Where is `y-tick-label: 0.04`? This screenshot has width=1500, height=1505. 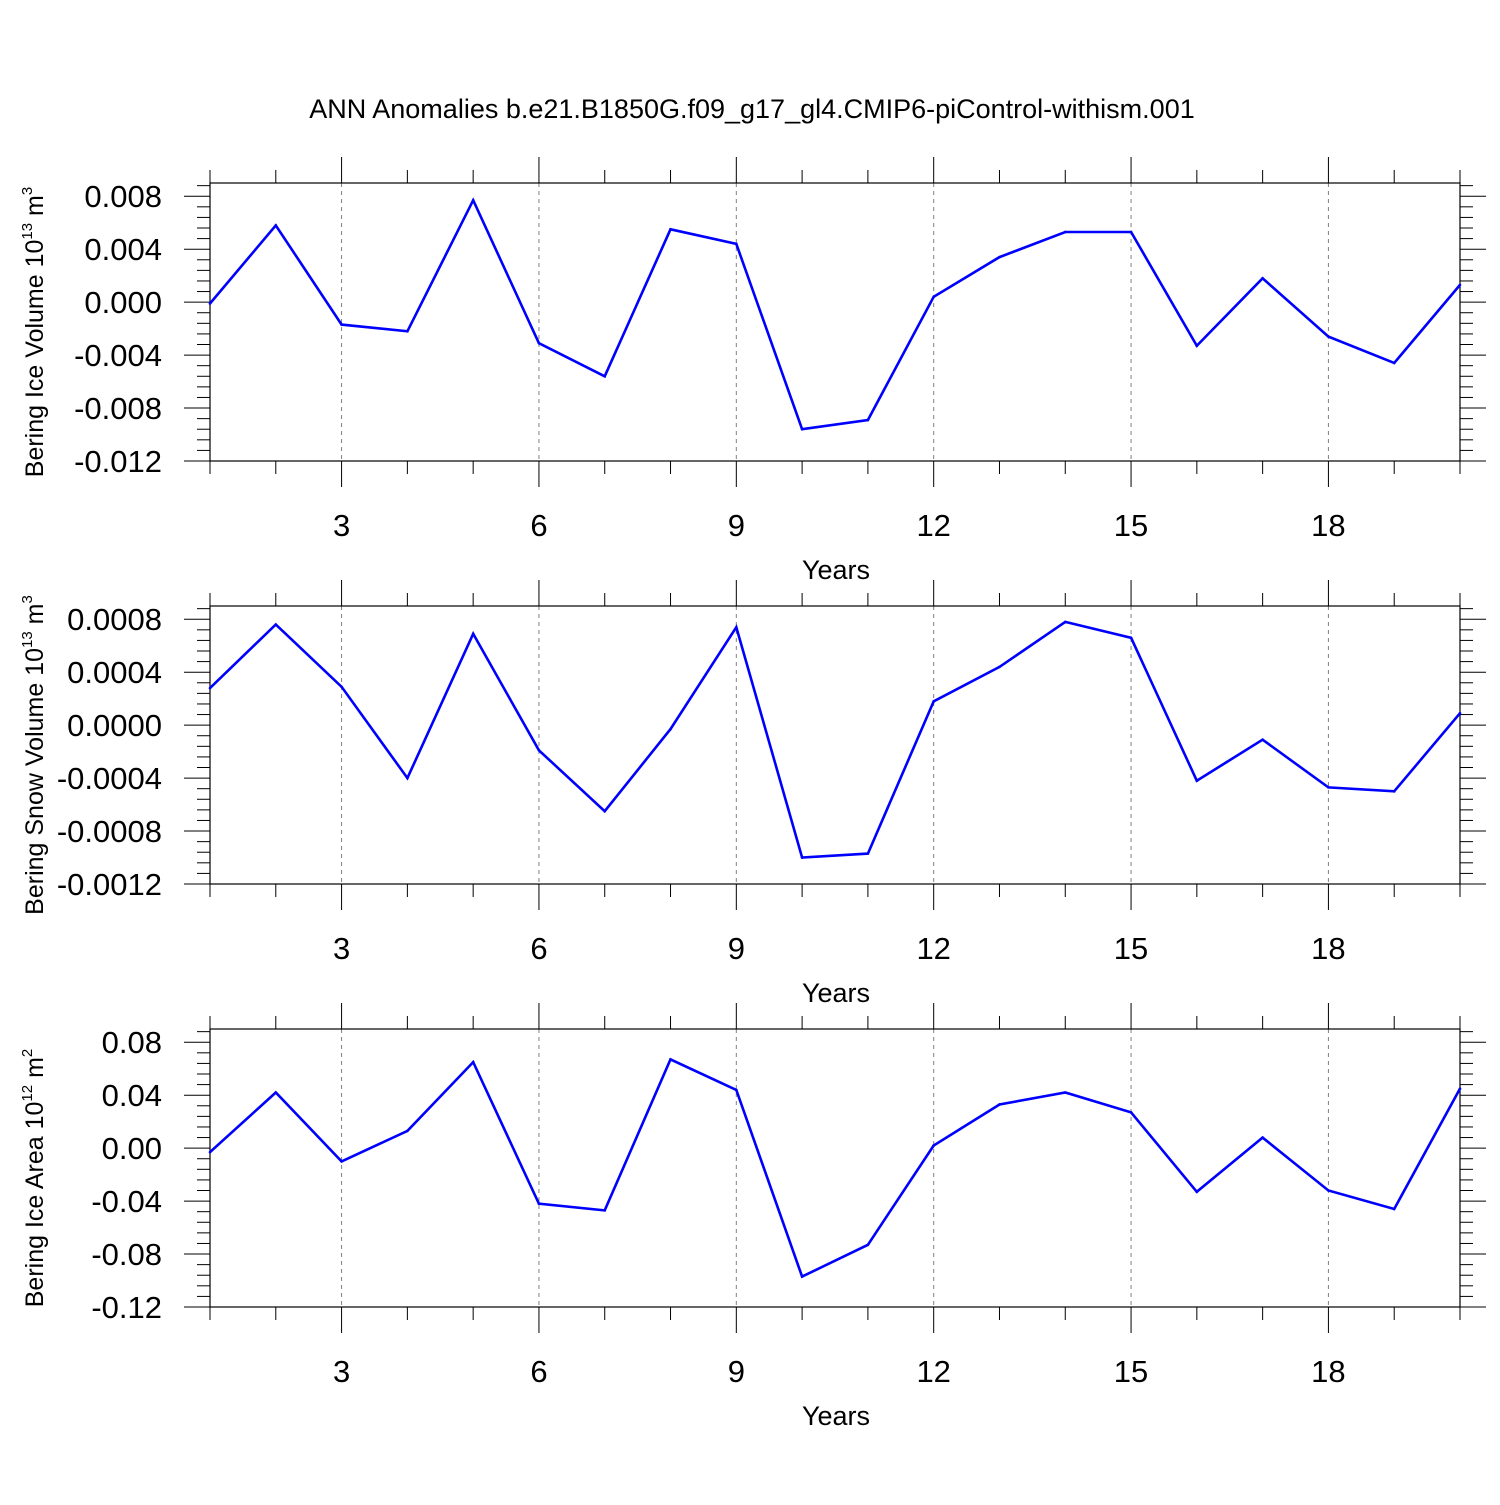
y-tick-label: 0.04 is located at coordinates (132, 1095).